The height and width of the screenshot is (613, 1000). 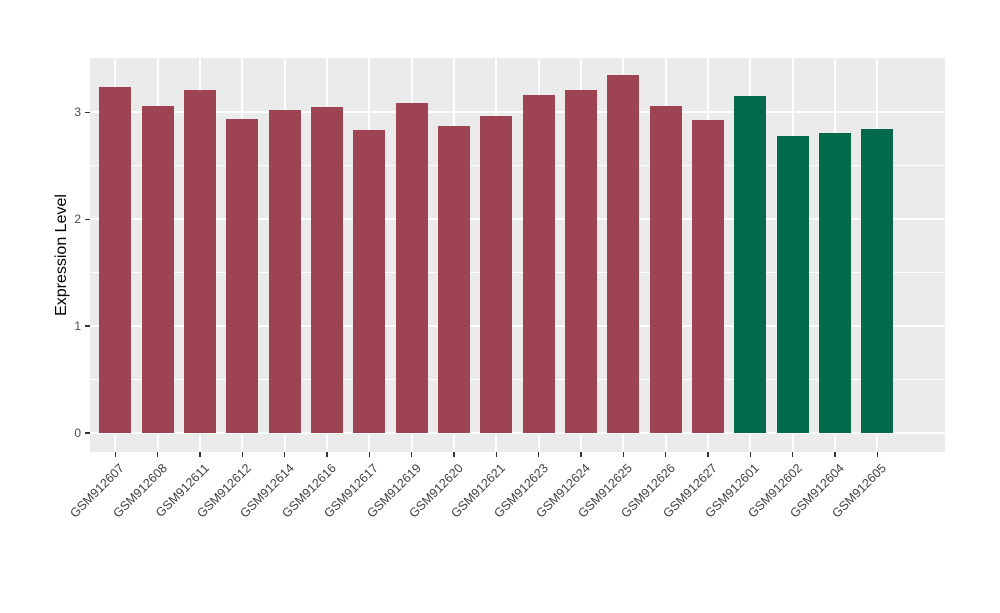 What do you see at coordinates (369, 454) in the screenshot?
I see `x-tick-mark-GSM912617` at bounding box center [369, 454].